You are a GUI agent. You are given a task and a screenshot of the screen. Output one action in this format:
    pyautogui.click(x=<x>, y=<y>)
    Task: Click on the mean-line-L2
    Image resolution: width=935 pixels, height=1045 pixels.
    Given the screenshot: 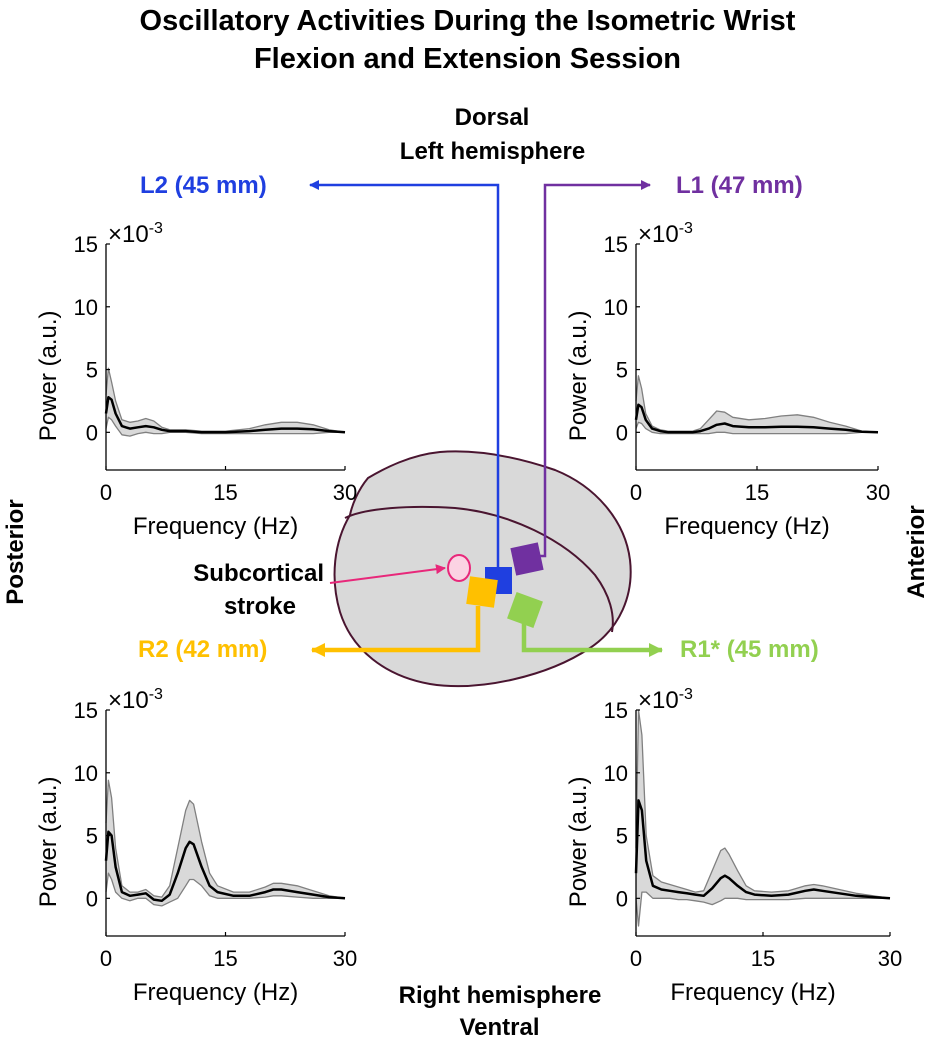 What is the action you would take?
    pyautogui.click(x=225, y=414)
    